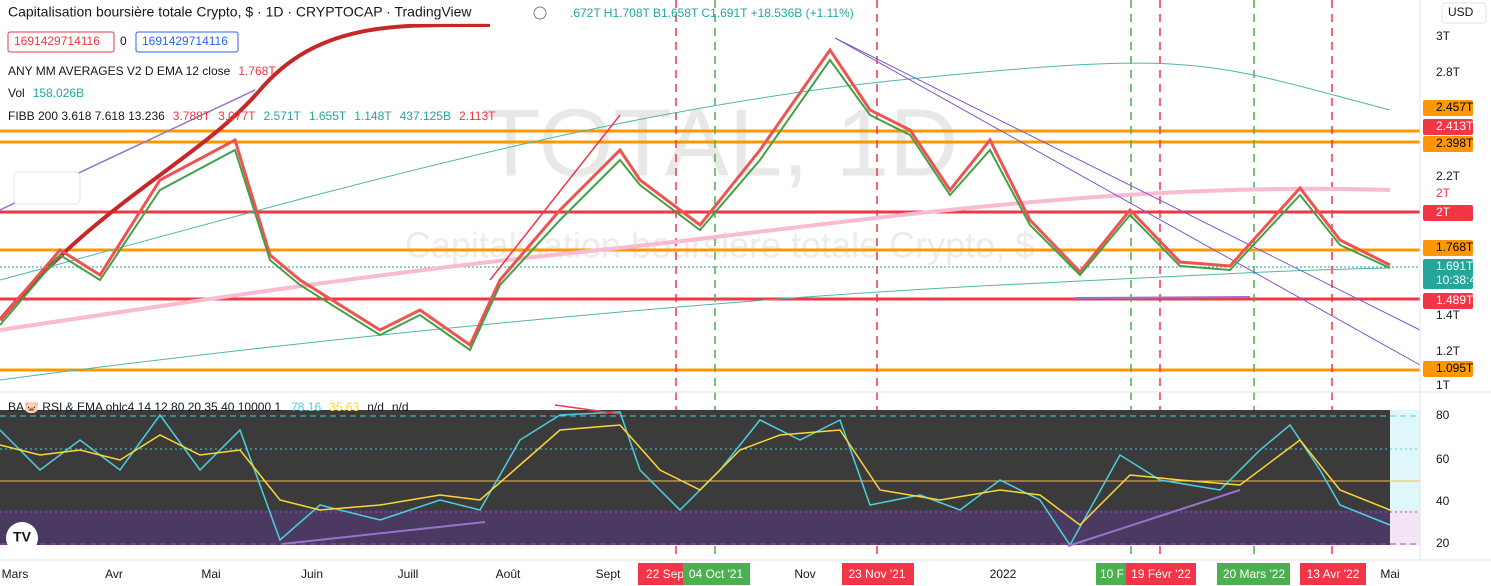 Image resolution: width=1491 pixels, height=586 pixels. What do you see at coordinates (1443, 36) in the screenshot?
I see `price-label: 3T` at bounding box center [1443, 36].